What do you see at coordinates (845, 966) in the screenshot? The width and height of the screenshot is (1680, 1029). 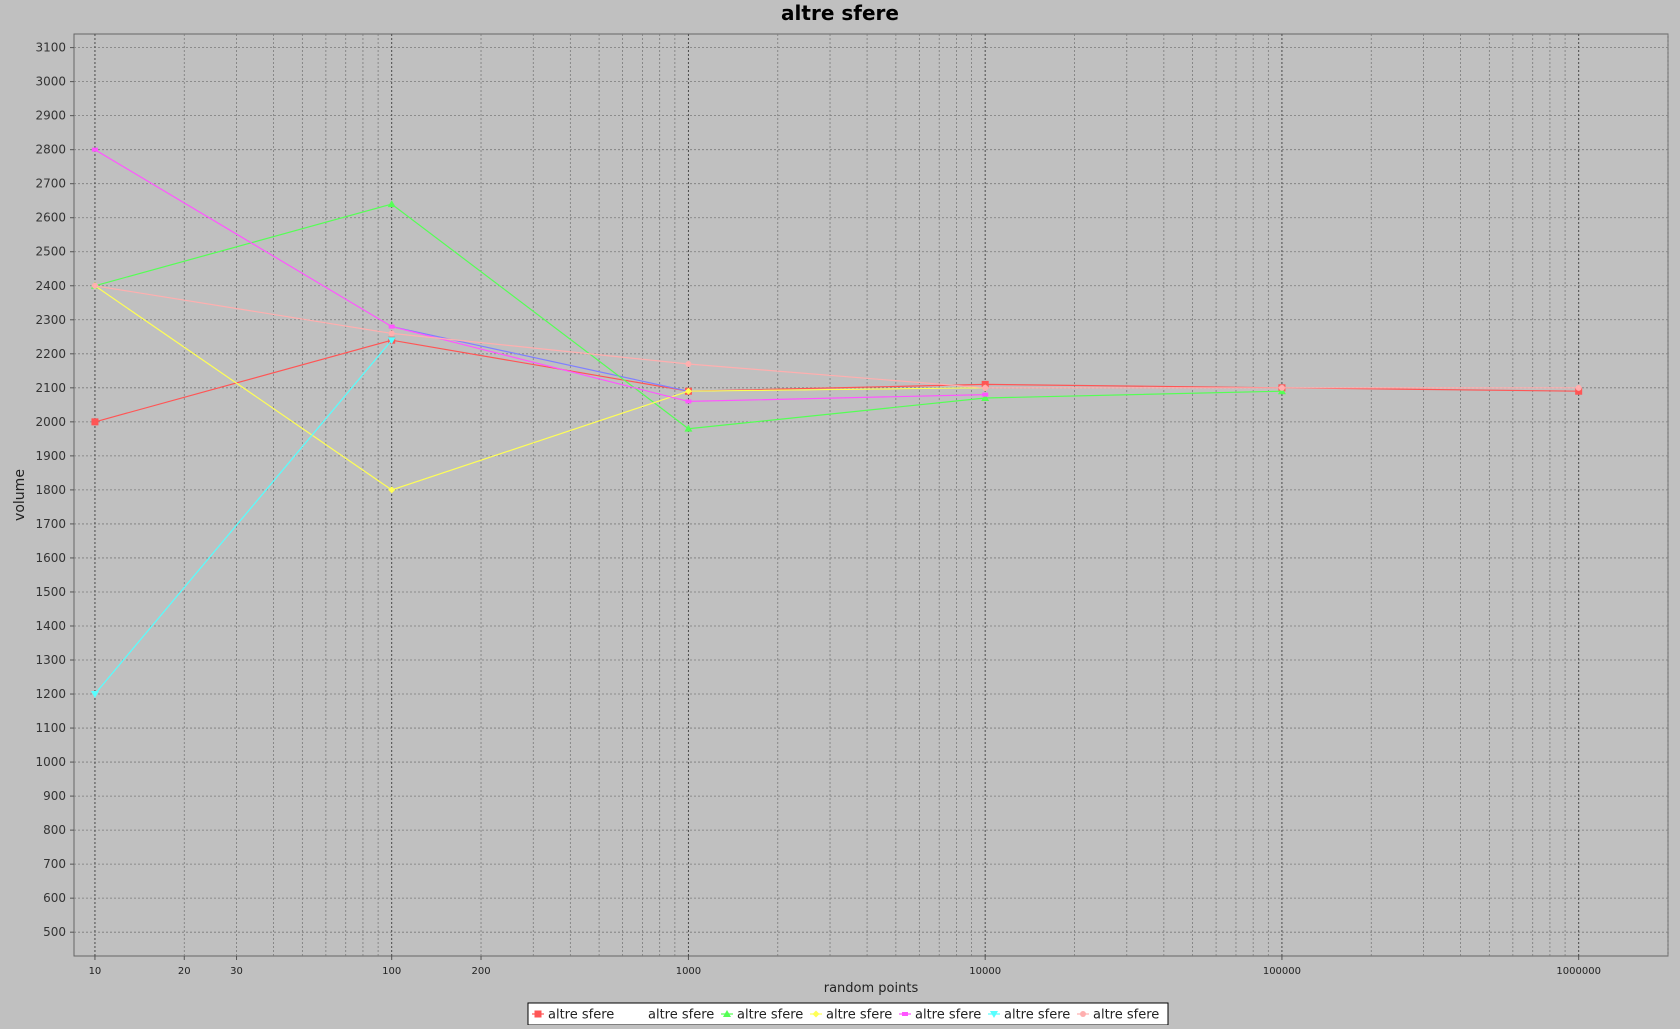 I see `x-axis-ticks: 10 20 30 100 200 1000 10000 100000 1000000` at bounding box center [845, 966].